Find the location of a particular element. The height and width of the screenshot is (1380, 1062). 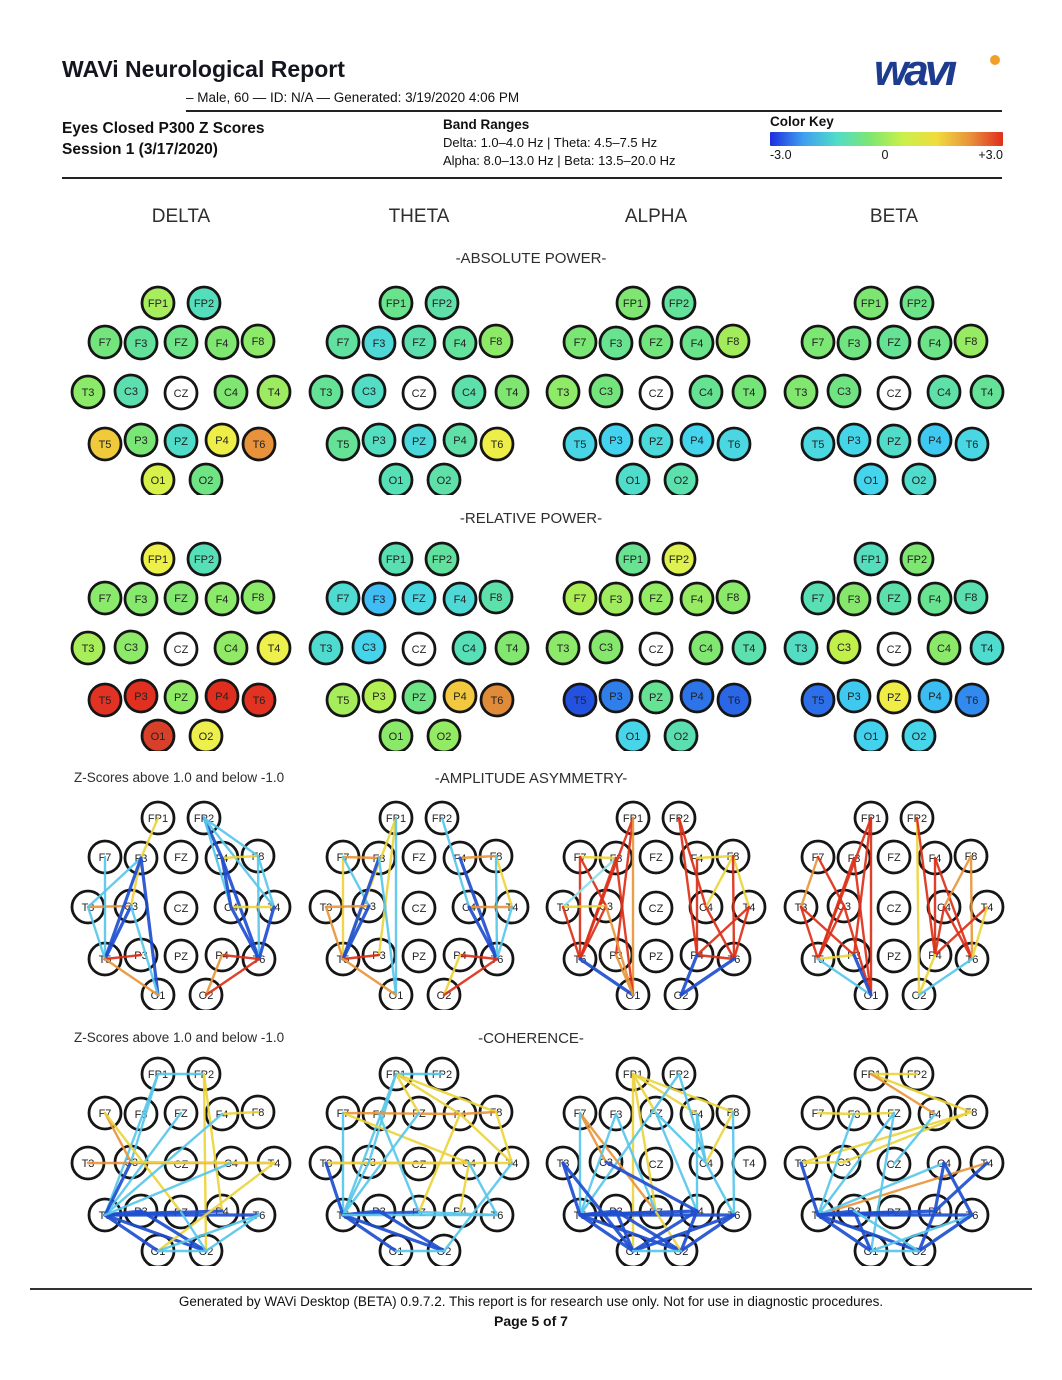

band-header-delta: DELTA is located at coordinates (181, 216).